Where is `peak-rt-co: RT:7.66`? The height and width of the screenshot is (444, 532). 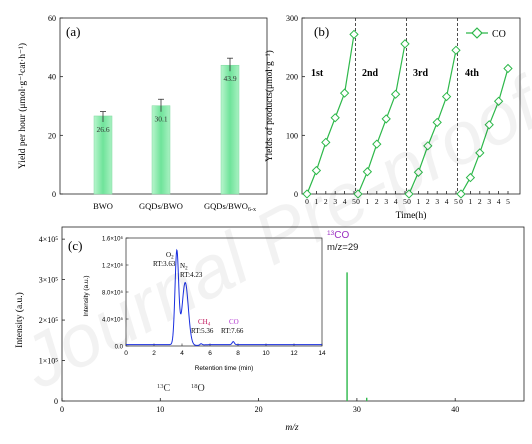 peak-rt-co: RT:7.66 is located at coordinates (232, 331).